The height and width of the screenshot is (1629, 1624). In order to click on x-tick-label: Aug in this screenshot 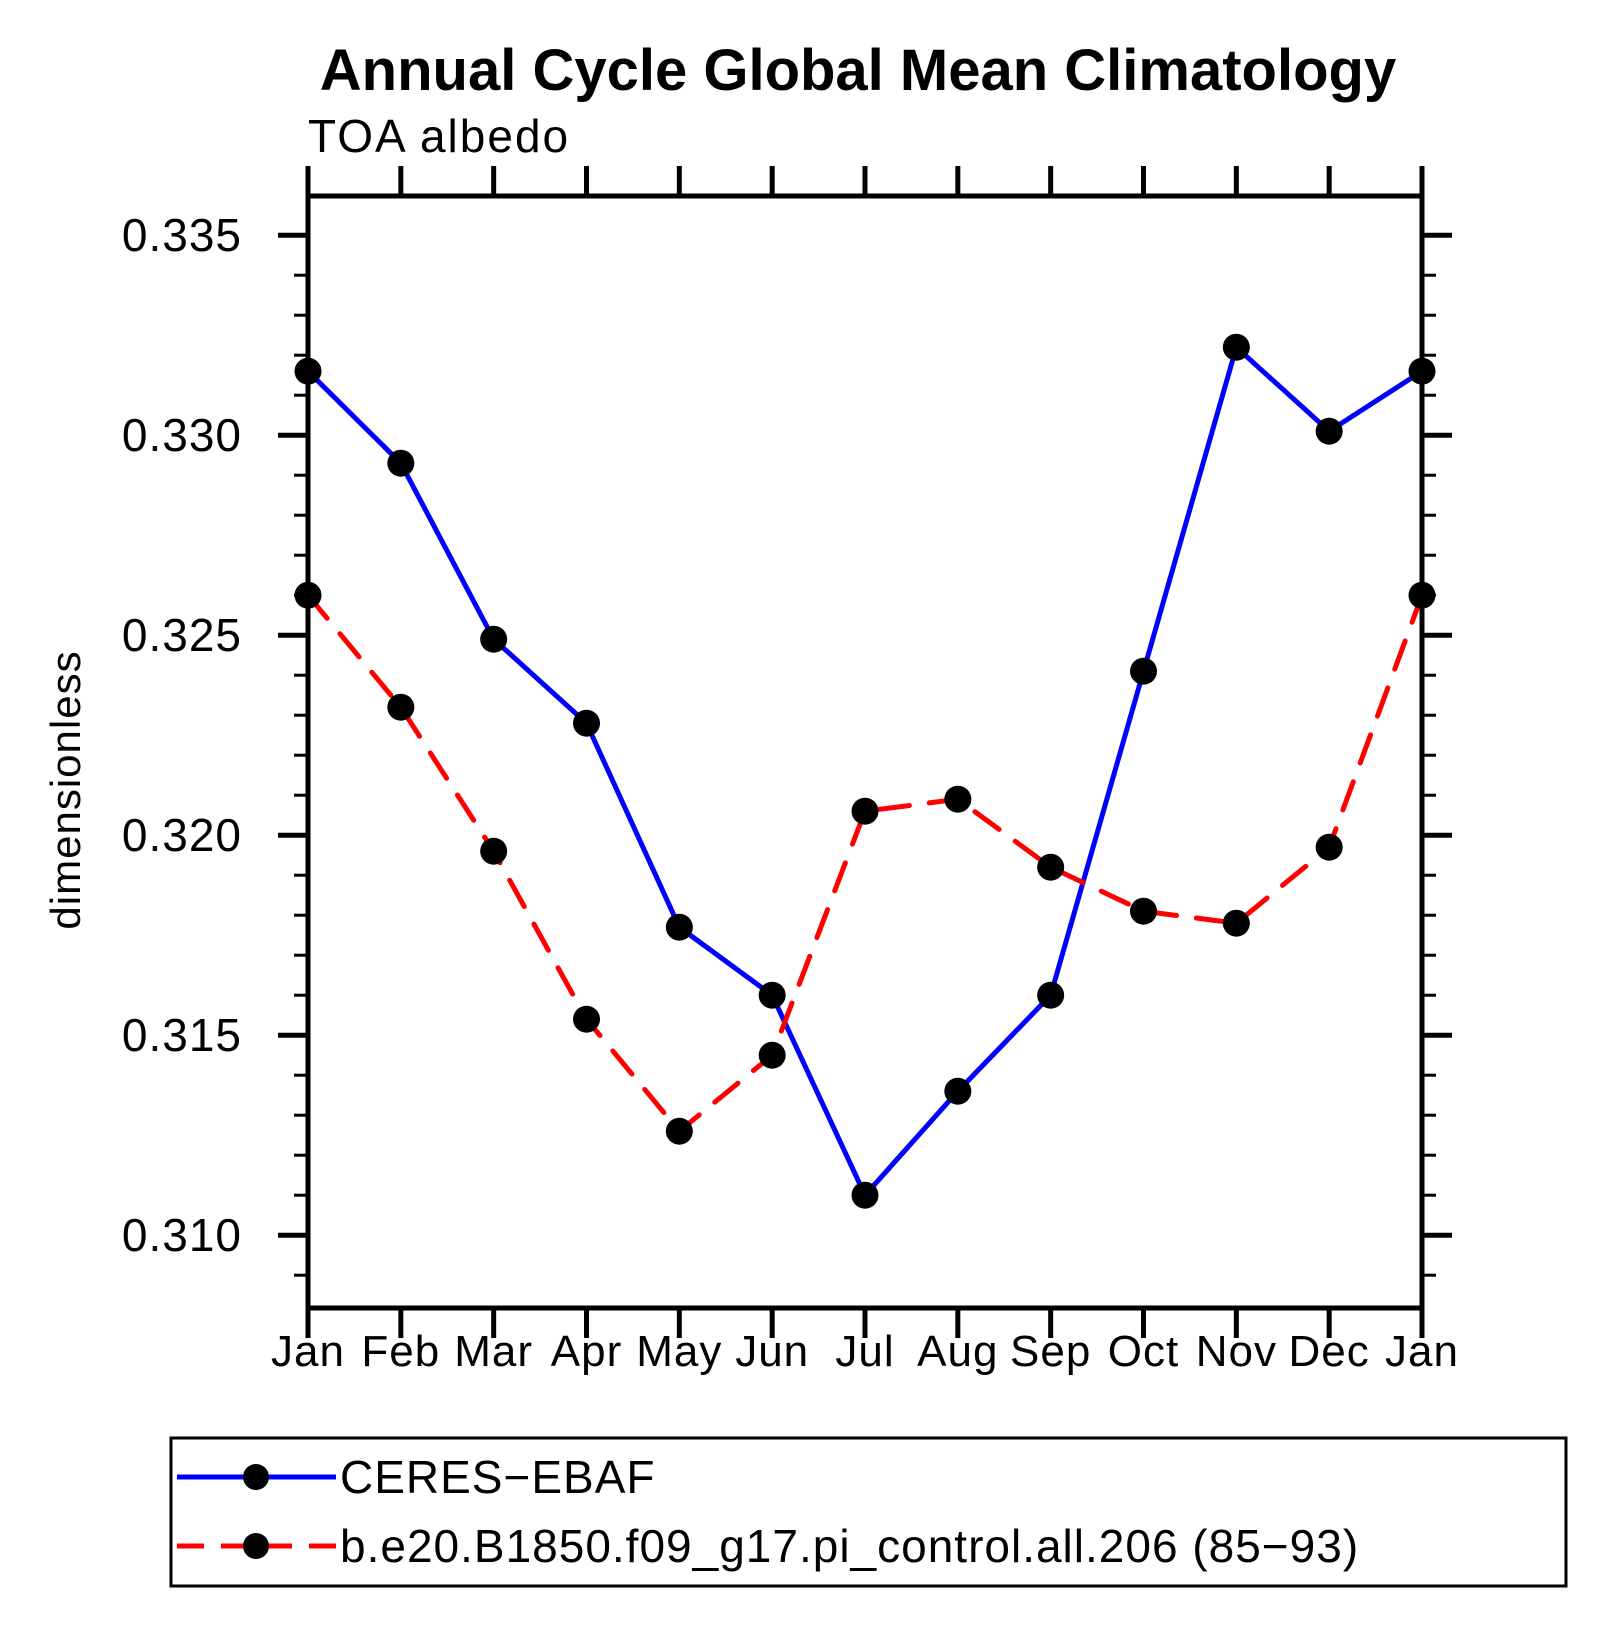, I will do `click(957, 1351)`.